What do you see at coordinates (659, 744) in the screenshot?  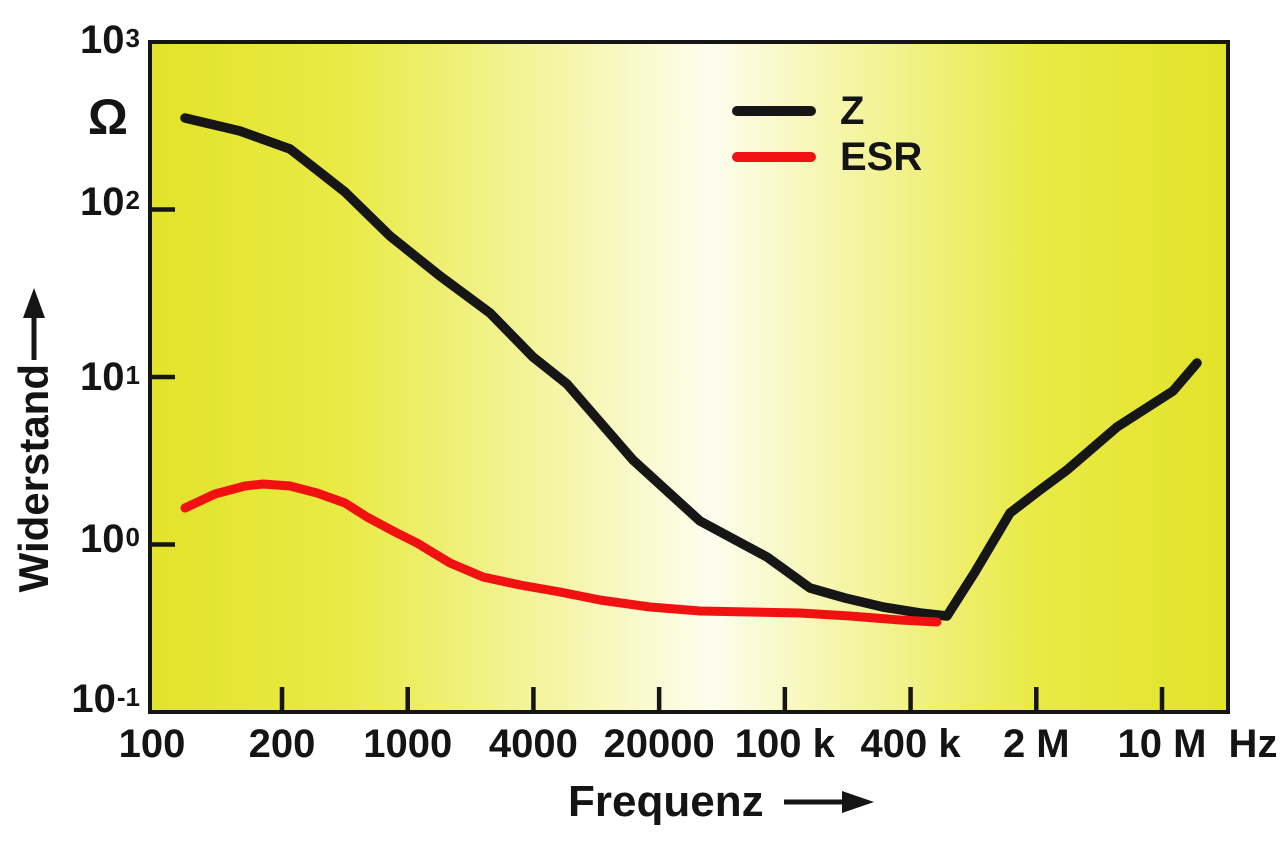 I see `x-axis-tick-label: 20000` at bounding box center [659, 744].